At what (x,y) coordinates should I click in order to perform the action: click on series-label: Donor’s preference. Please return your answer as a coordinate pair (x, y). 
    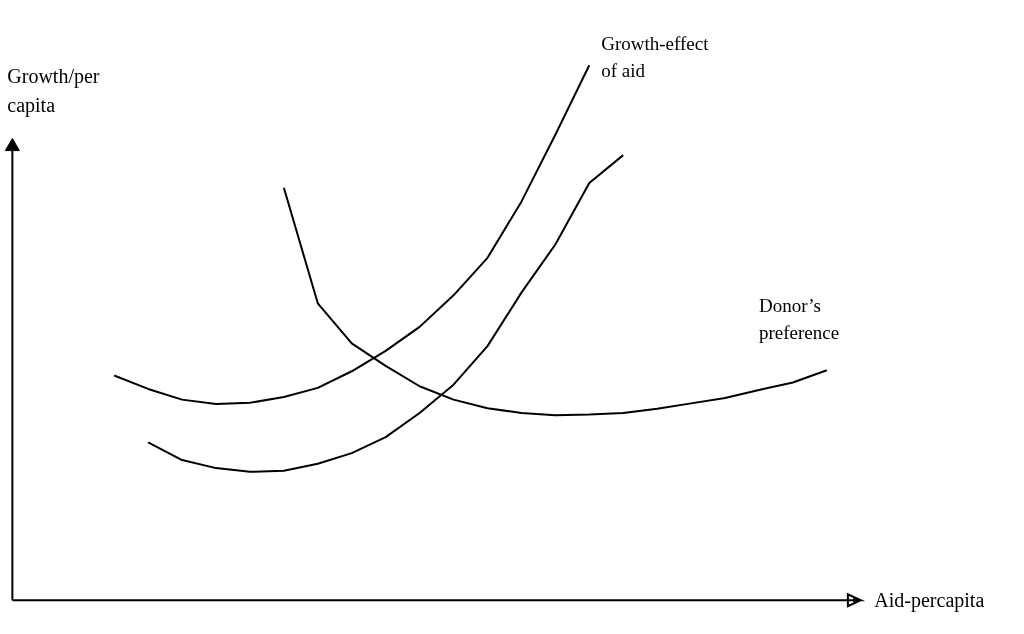
    Looking at the image, I should click on (799, 319).